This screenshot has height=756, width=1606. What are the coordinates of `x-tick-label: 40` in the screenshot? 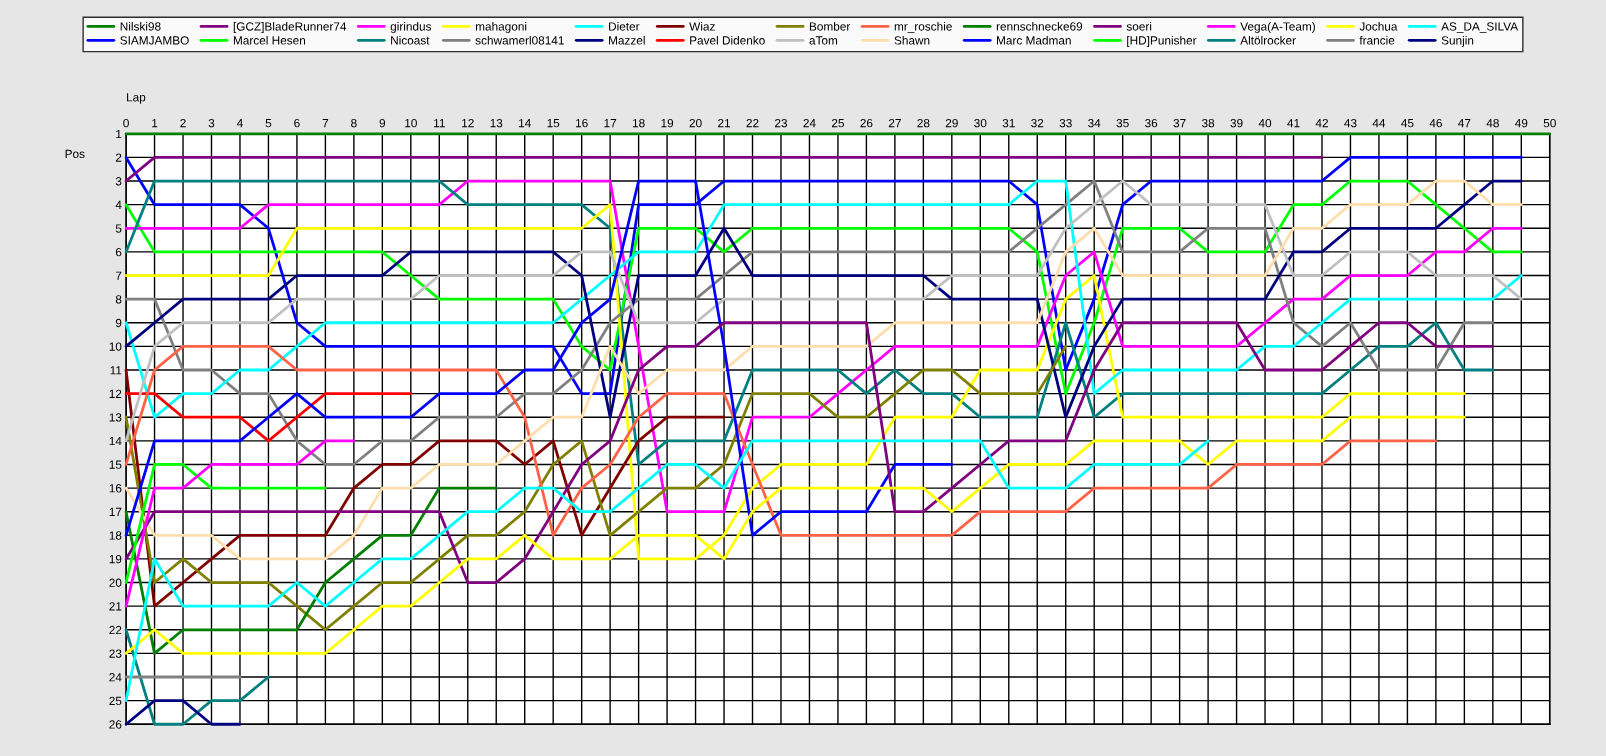 It's located at (1265, 123).